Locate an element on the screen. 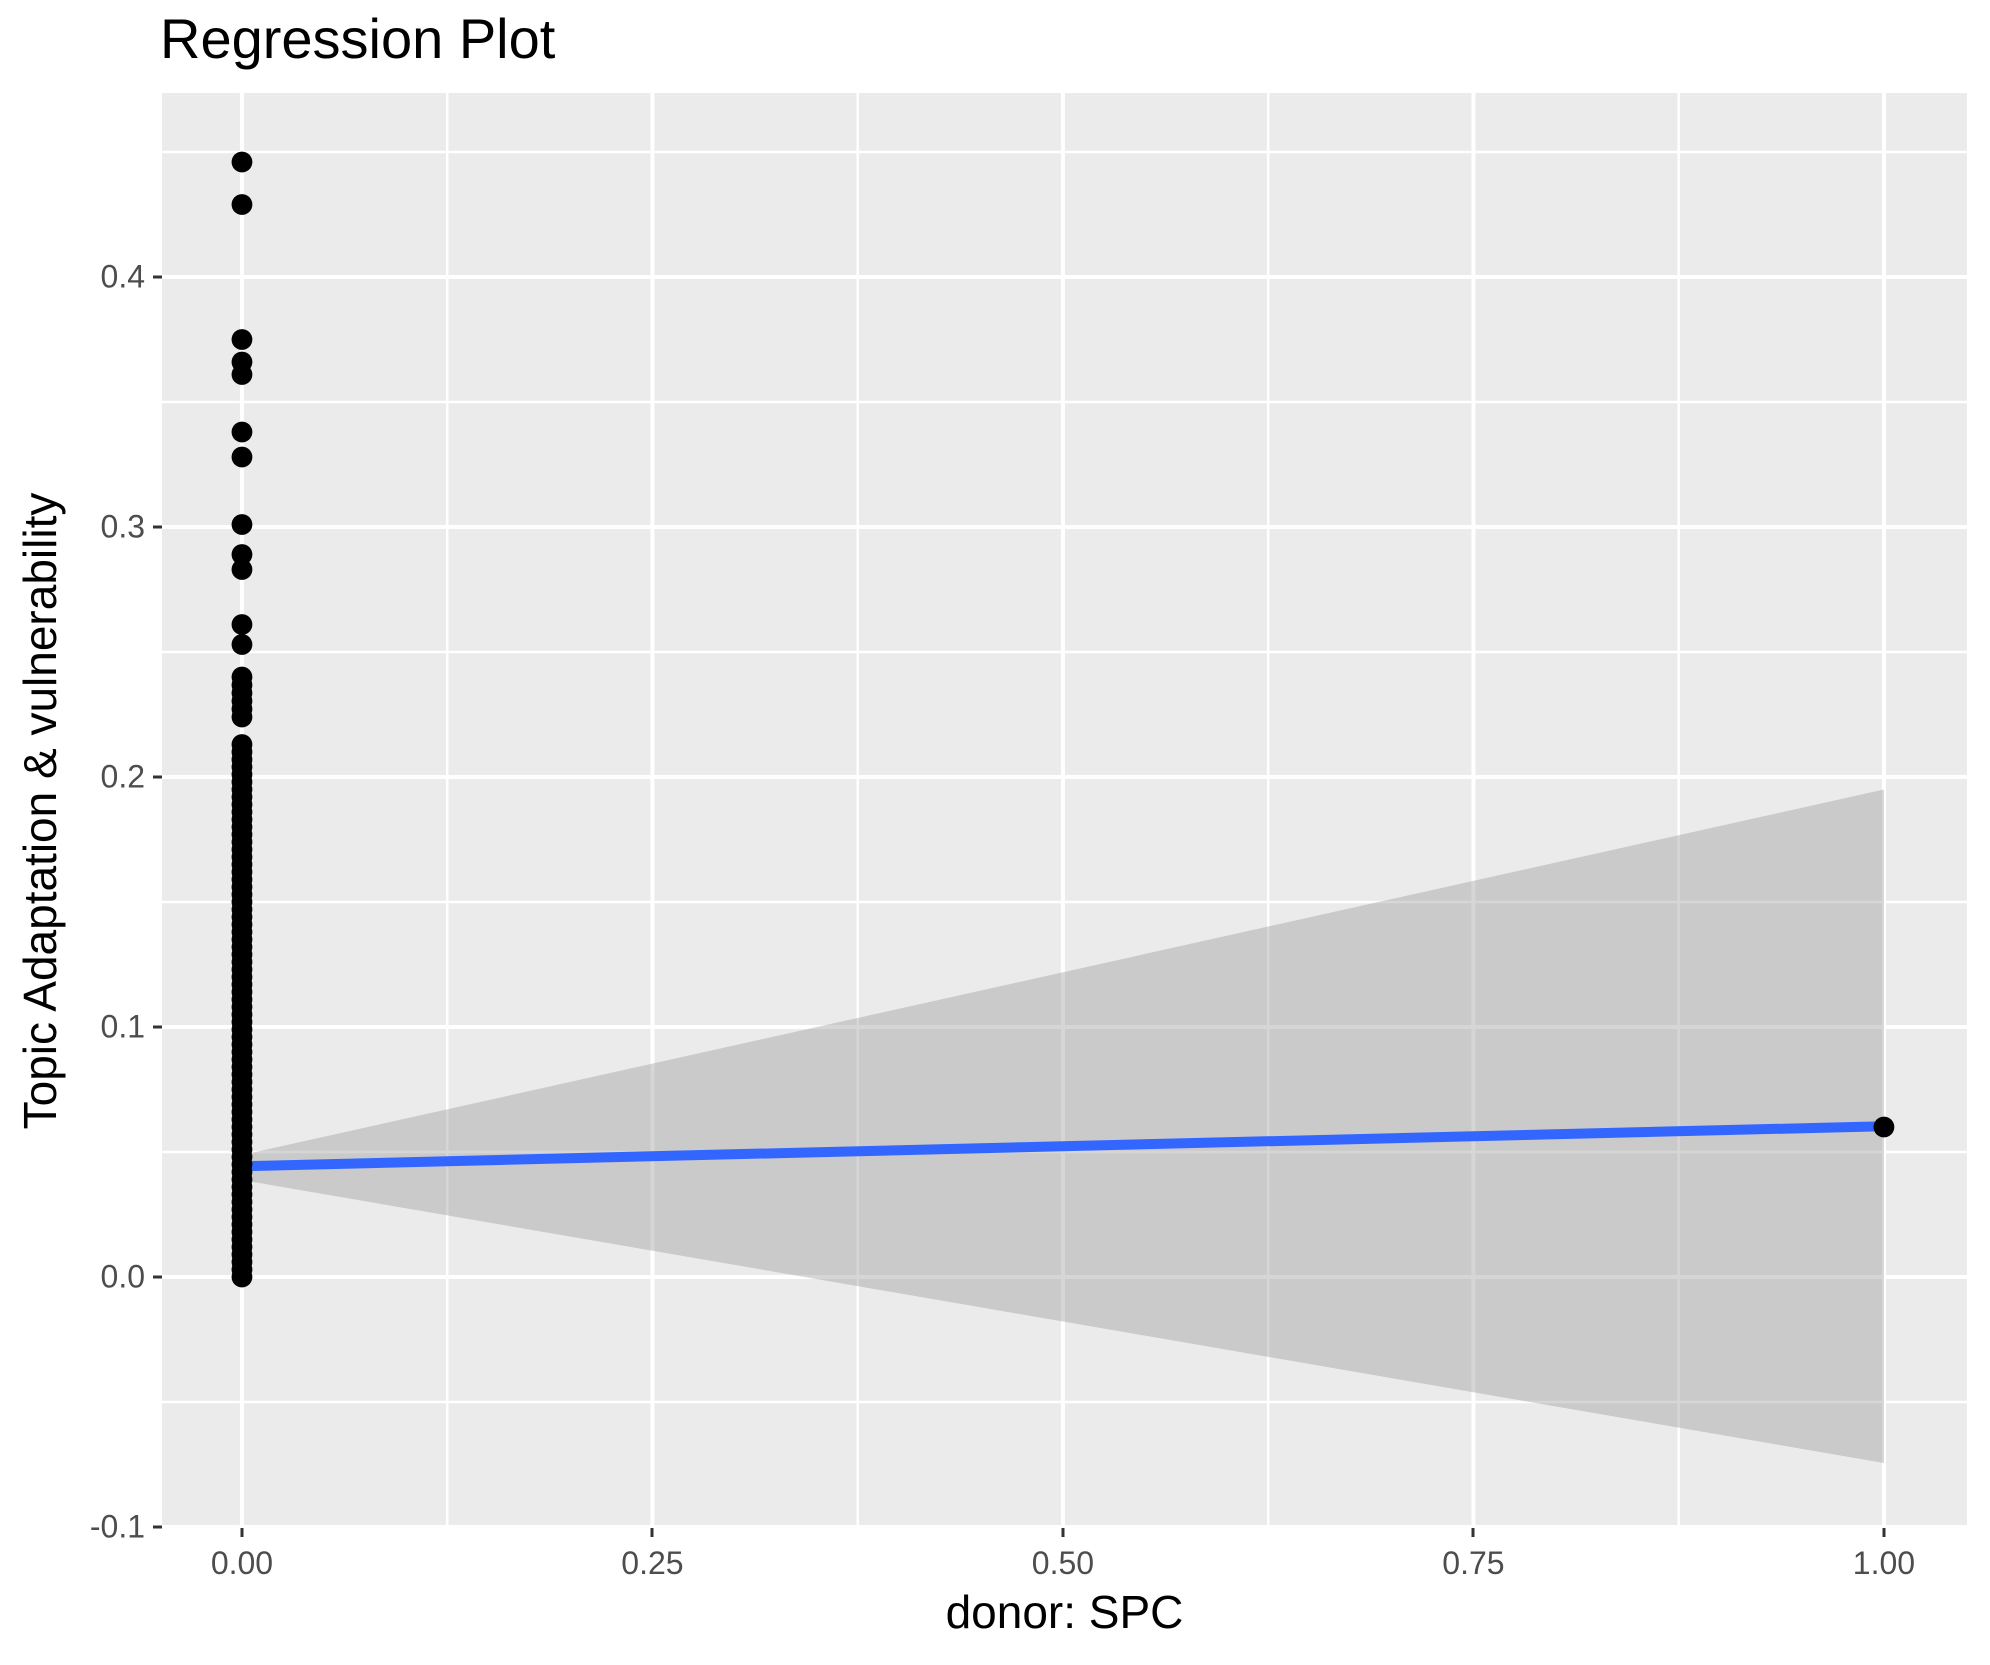  x-tick-label: 0.50 is located at coordinates (1063, 1563).